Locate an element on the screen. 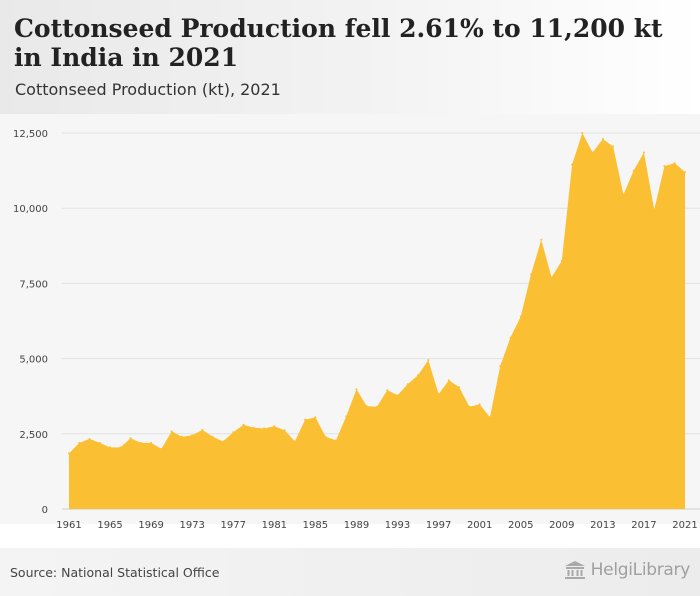 Image resolution: width=700 pixels, height=596 pixels. bank-building-icon is located at coordinates (574, 570).